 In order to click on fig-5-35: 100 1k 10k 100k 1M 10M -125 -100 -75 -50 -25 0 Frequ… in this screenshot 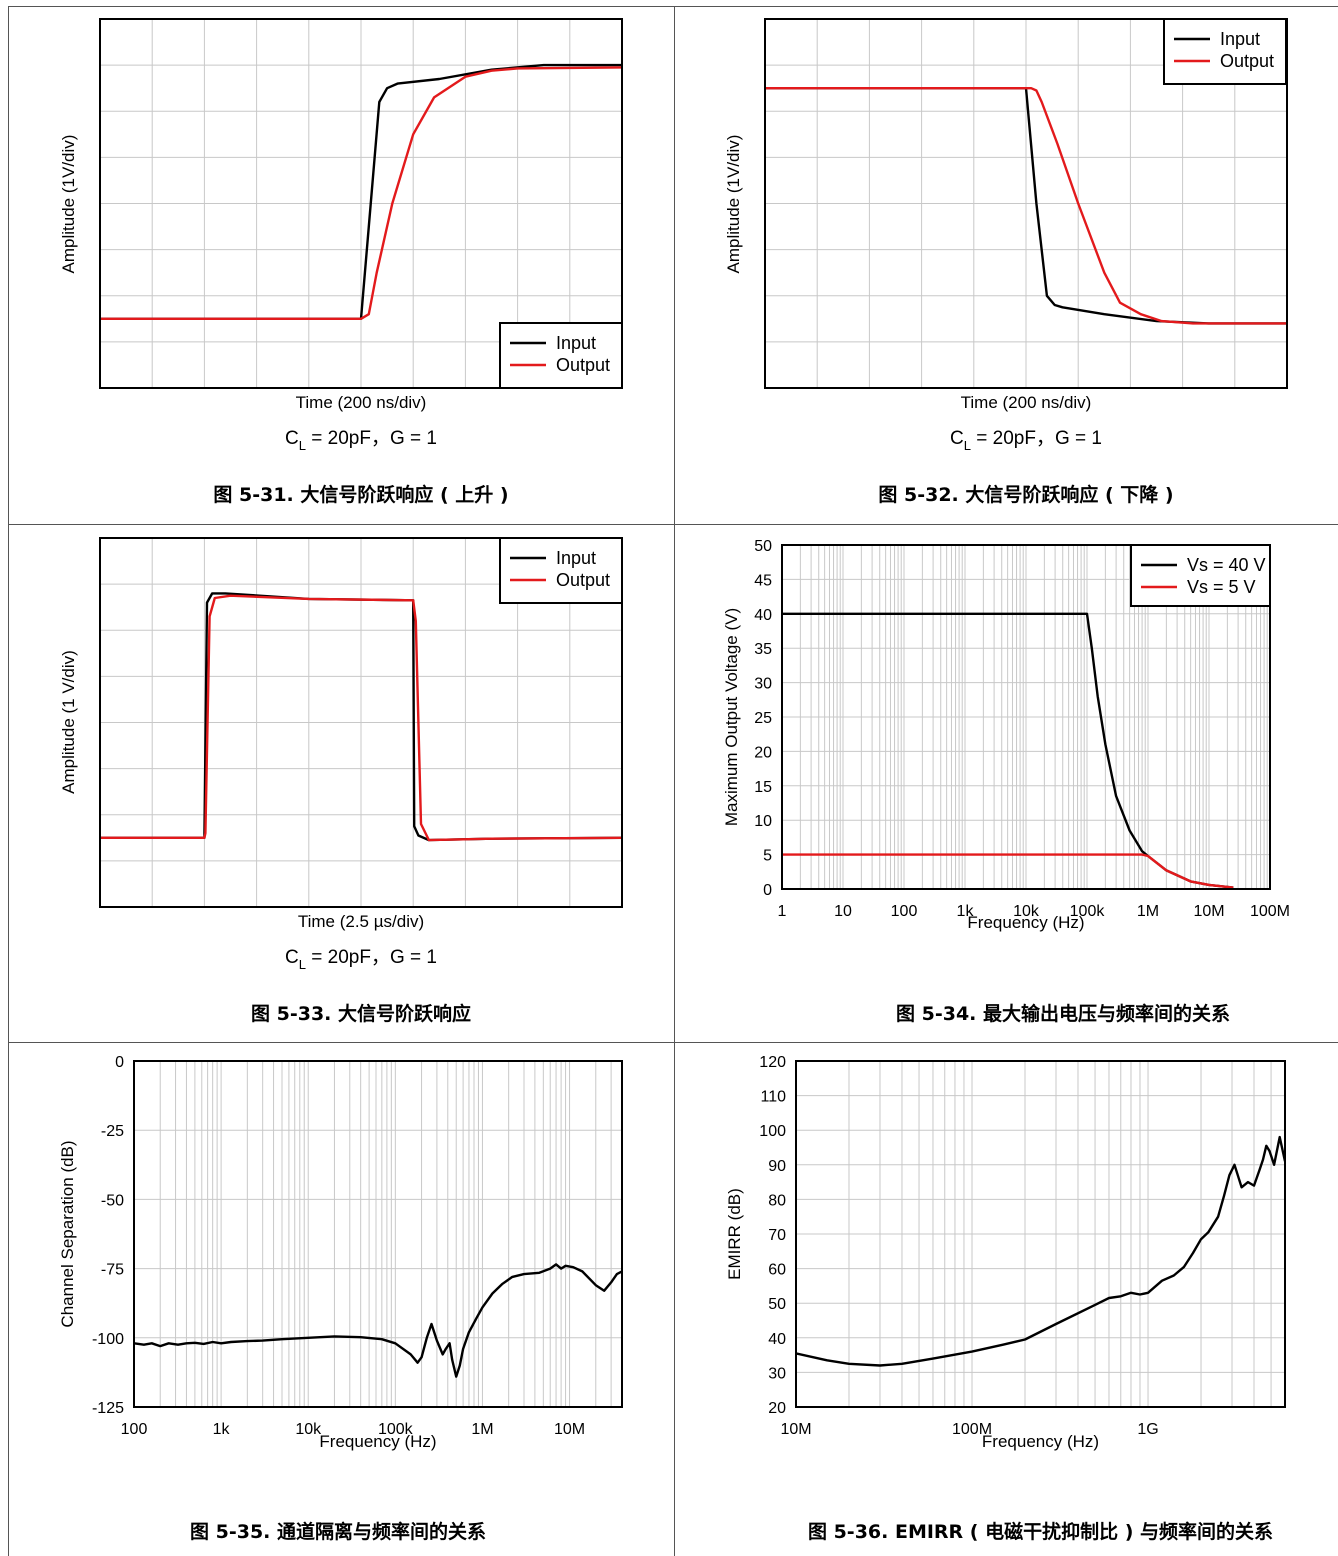, I will do `click(340, 1298)`.